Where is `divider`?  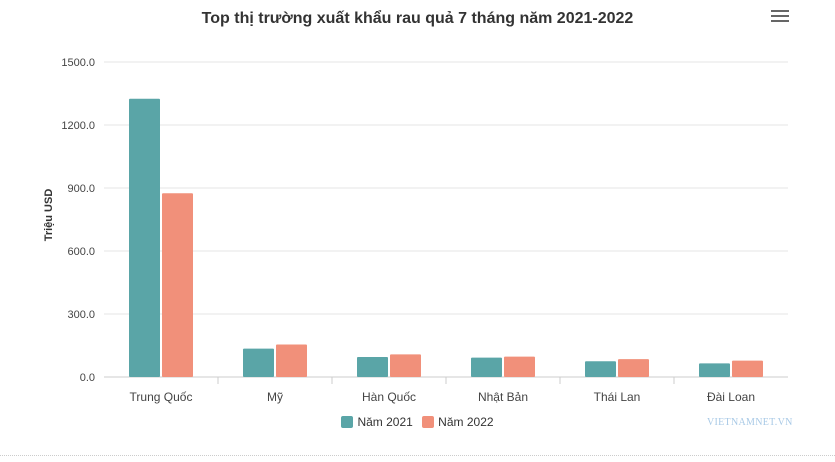 divider is located at coordinates (417, 456).